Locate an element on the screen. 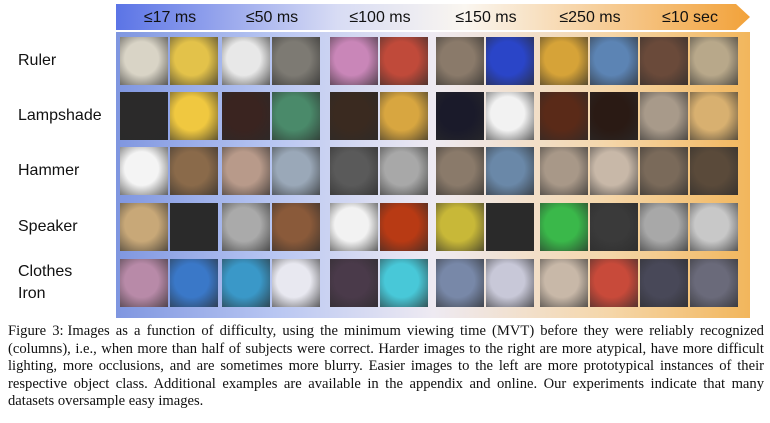  difficulty-arrow: ≤17 ms ≤50 ms ≤100 ms ≤150 ms ≤250 ms ≤10 sec is located at coordinates (442, 17).